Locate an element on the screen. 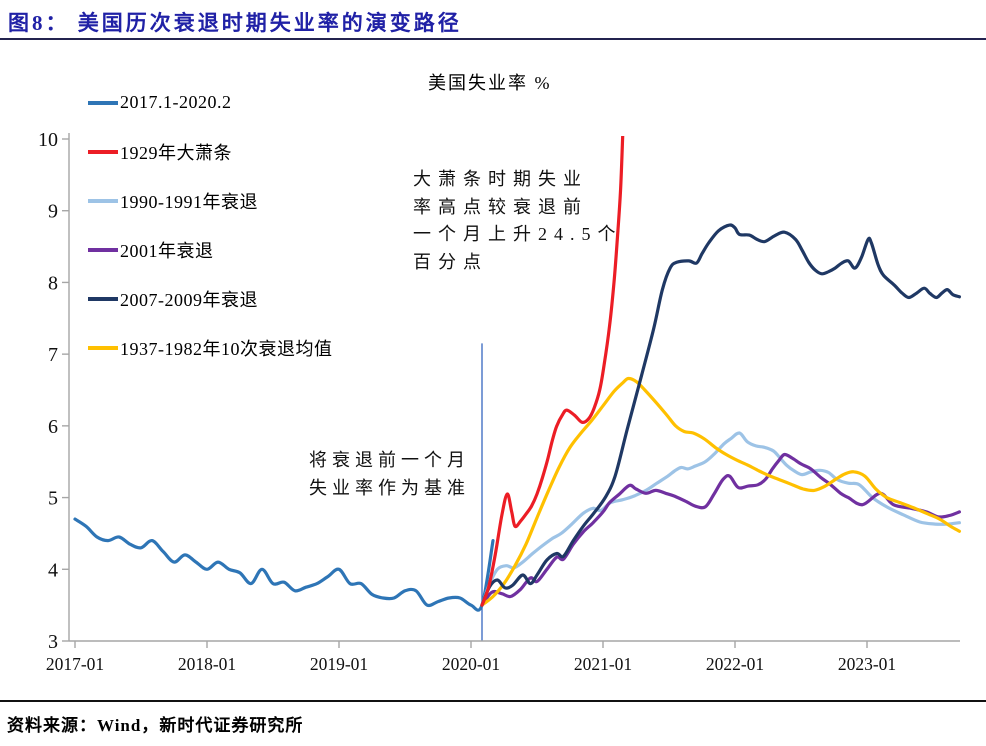 Image resolution: width=986 pixels, height=746 pixels. legend-label: 1990-1991年衰退 is located at coordinates (189, 201).